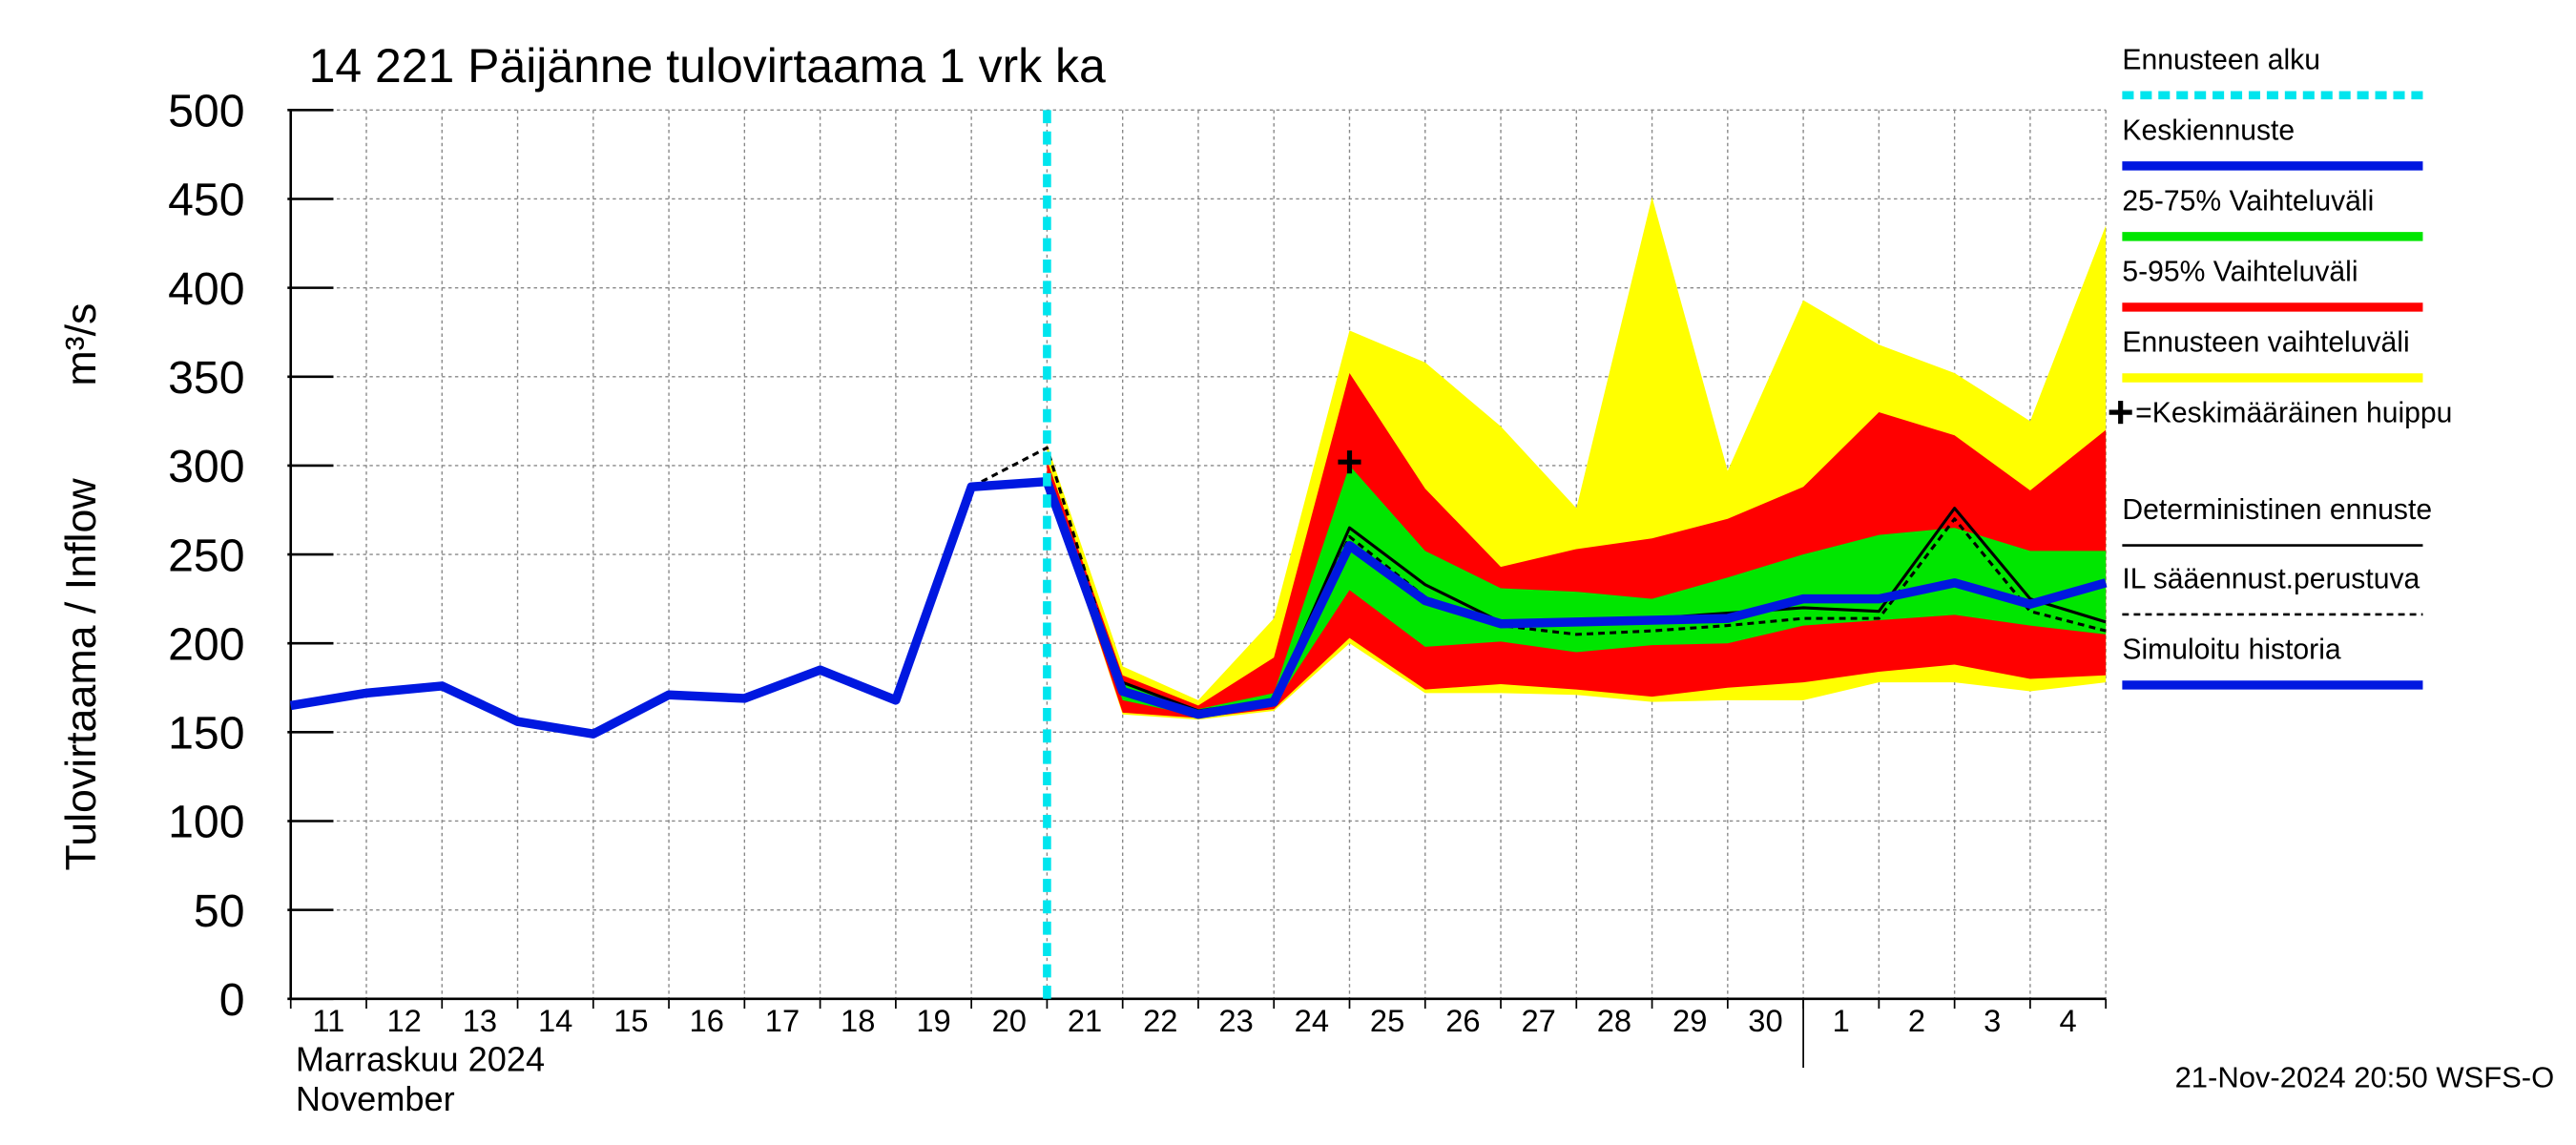 This screenshot has width=2576, height=1145. I want to click on x-tick-label: 16, so click(707, 1021).